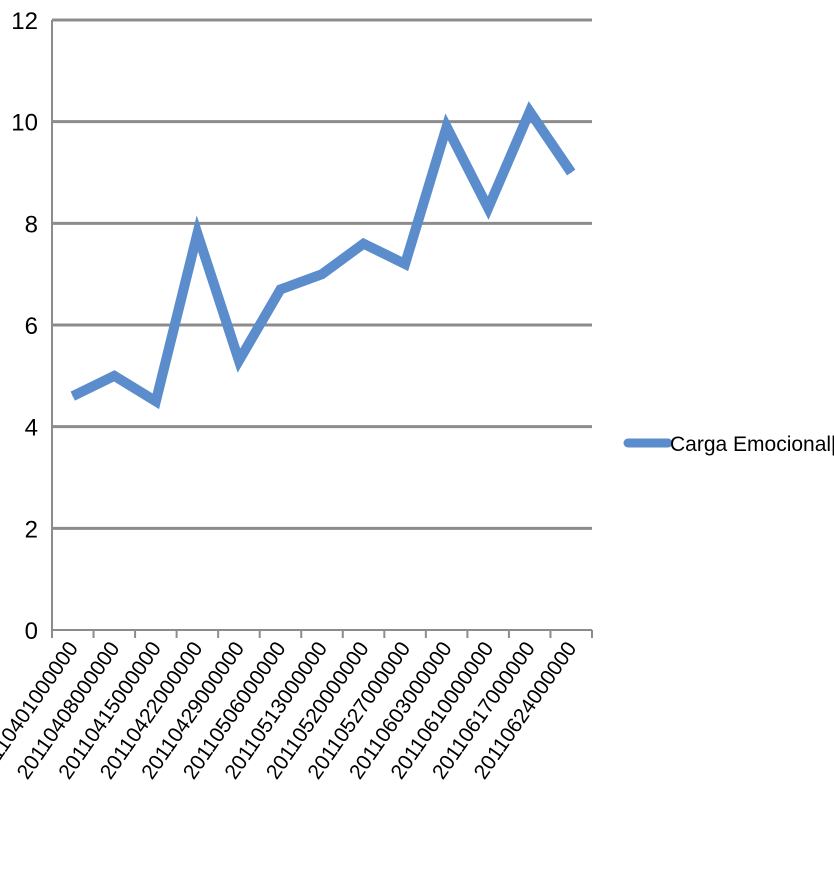 This screenshot has height=880, width=834. Describe the element at coordinates (31, 529) in the screenshot. I see `y-tick-label: 2` at that location.